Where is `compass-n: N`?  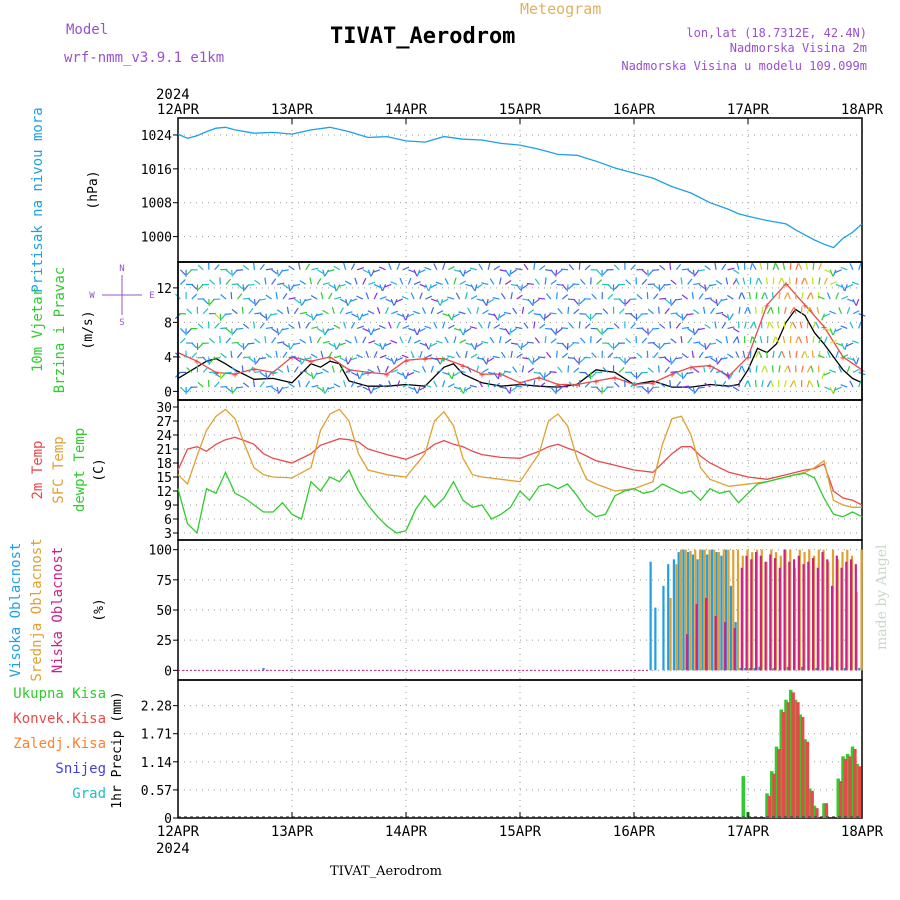
compass-n: N is located at coordinates (121, 269).